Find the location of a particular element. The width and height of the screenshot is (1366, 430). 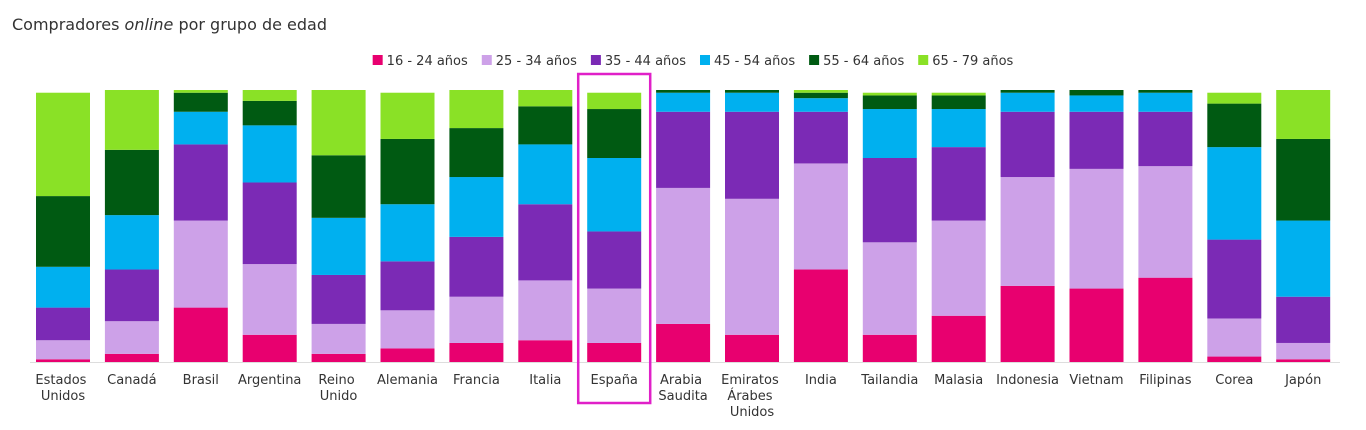

x-tick-label: Arabia Saudita is located at coordinates (682, 388).